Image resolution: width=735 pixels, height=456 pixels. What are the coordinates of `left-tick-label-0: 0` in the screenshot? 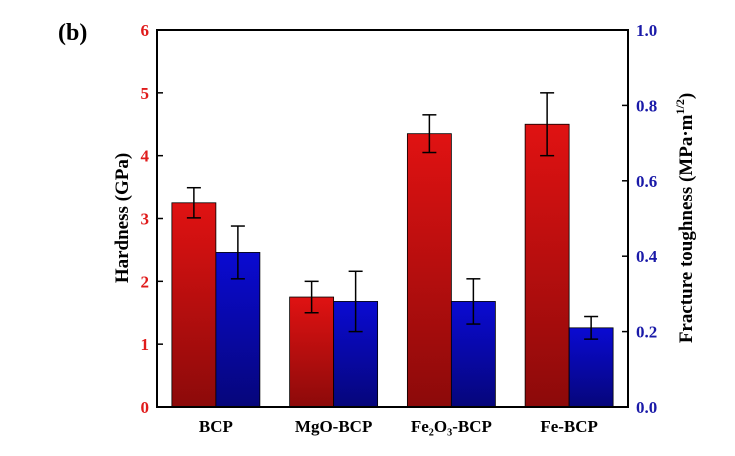 It's located at (145, 407).